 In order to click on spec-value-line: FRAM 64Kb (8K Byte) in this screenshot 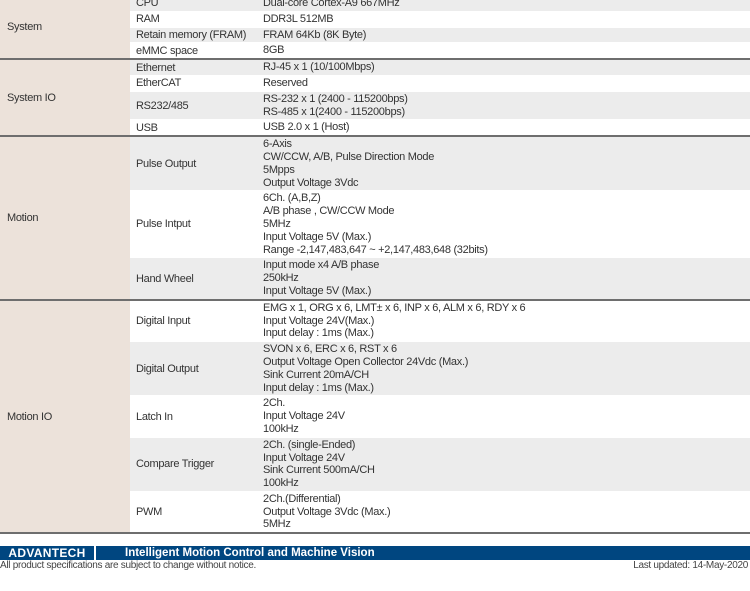, I will do `click(315, 34)`.